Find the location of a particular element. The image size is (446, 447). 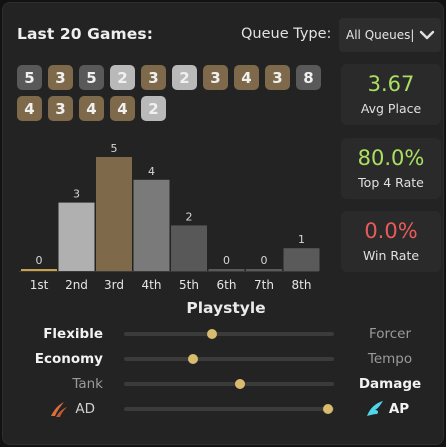

top4-rate-card: 80.0% Top 4 Rate is located at coordinates (391, 168).